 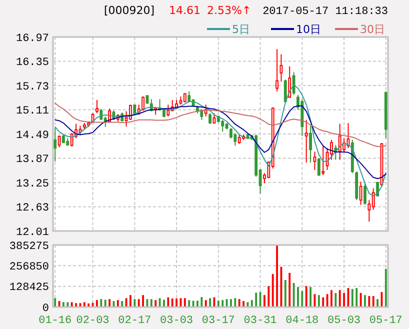 What do you see at coordinates (93, 321) in the screenshot?
I see `x-tick-label: 02-03` at bounding box center [93, 321].